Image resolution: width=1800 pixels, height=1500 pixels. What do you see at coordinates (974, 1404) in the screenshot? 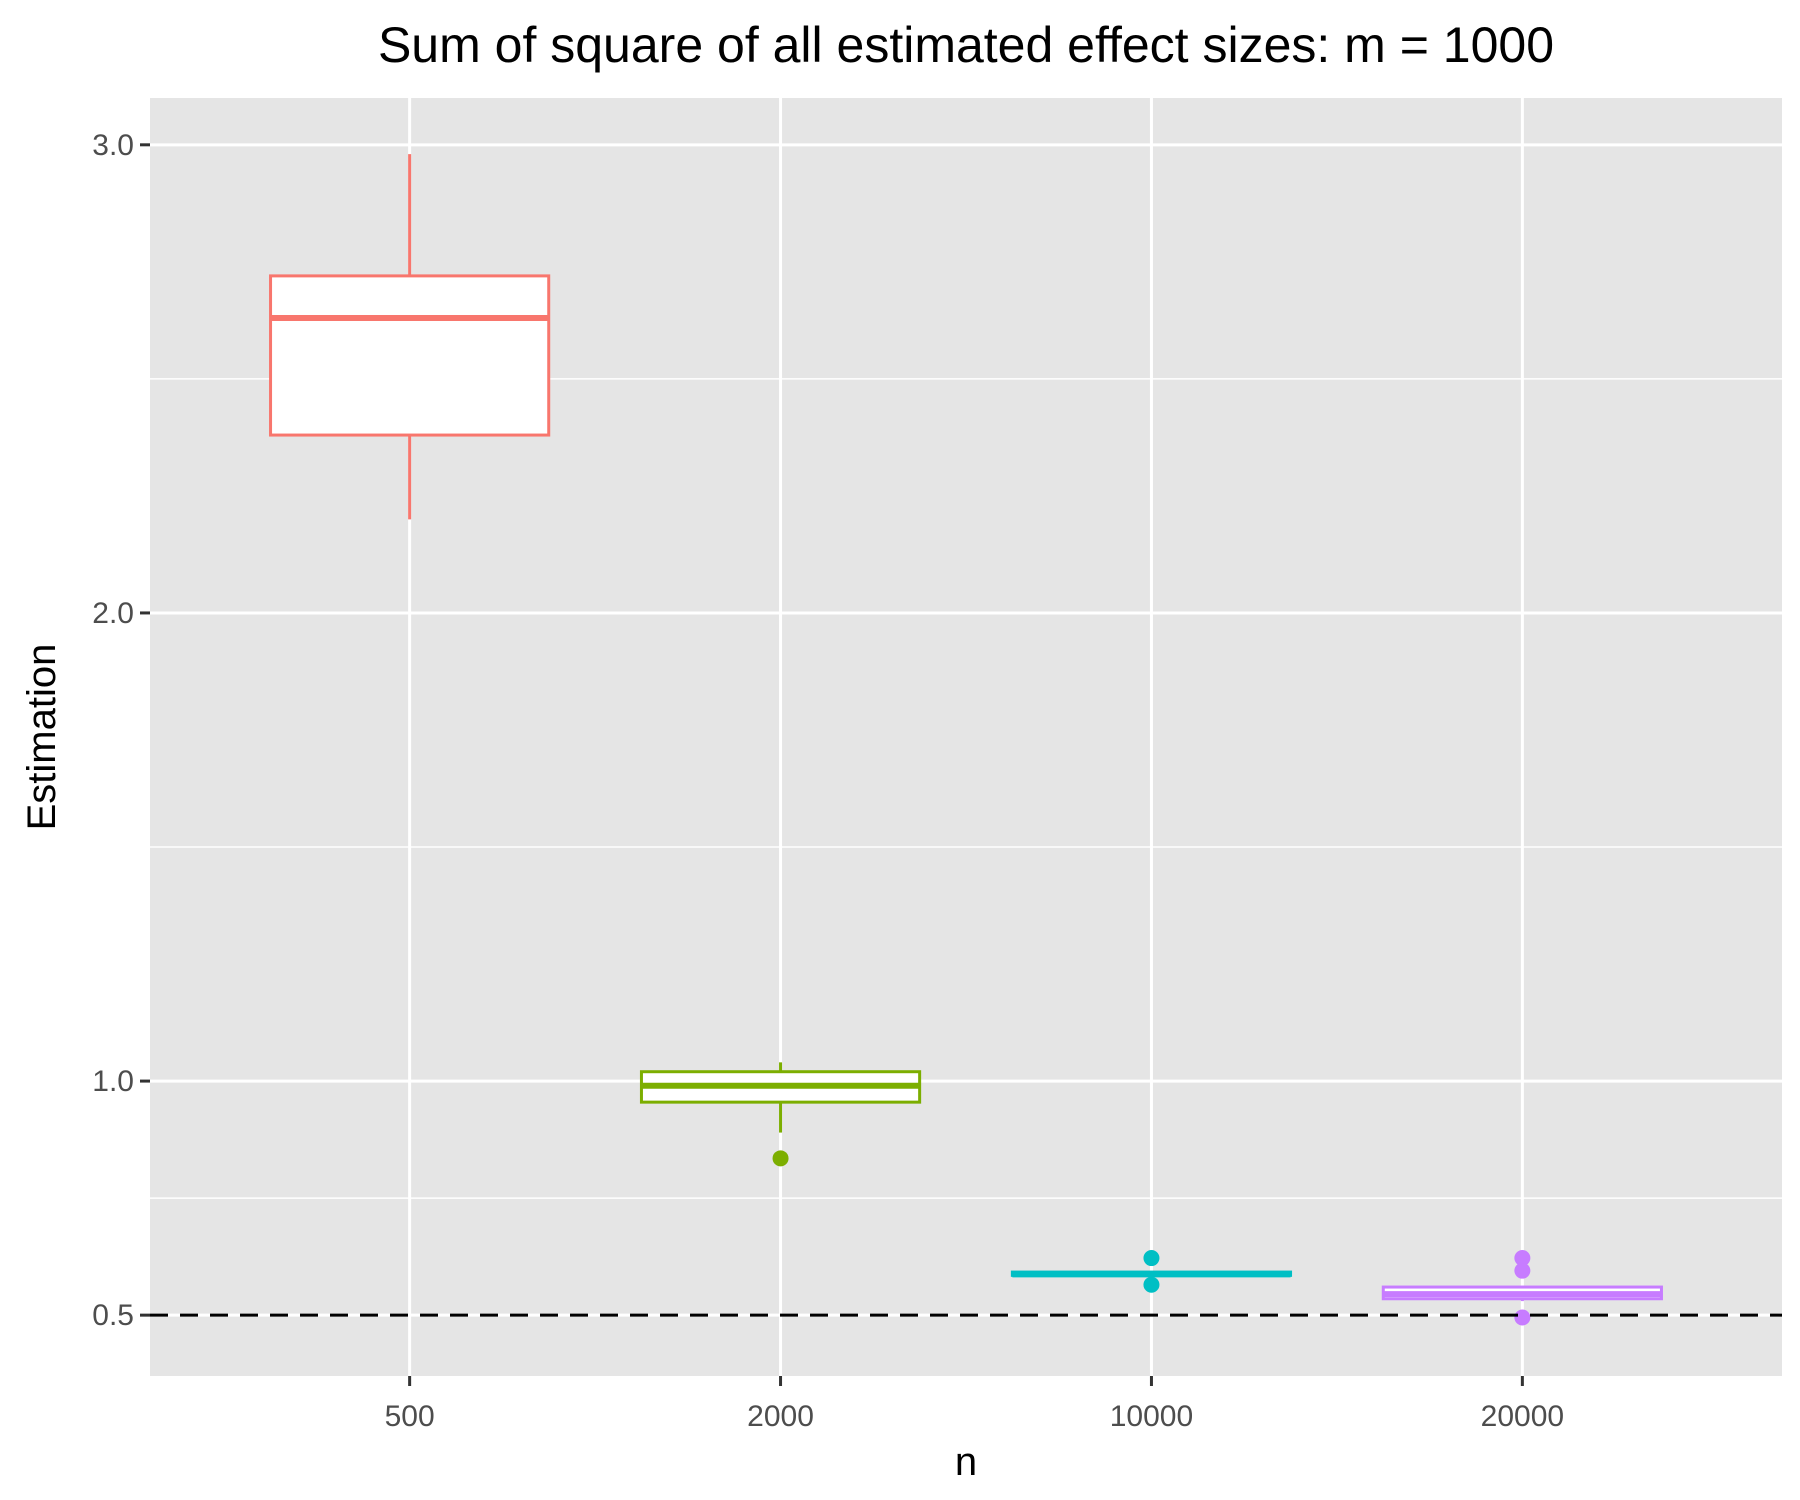
I see `x-axis: 500 2000 10000 20000` at bounding box center [974, 1404].